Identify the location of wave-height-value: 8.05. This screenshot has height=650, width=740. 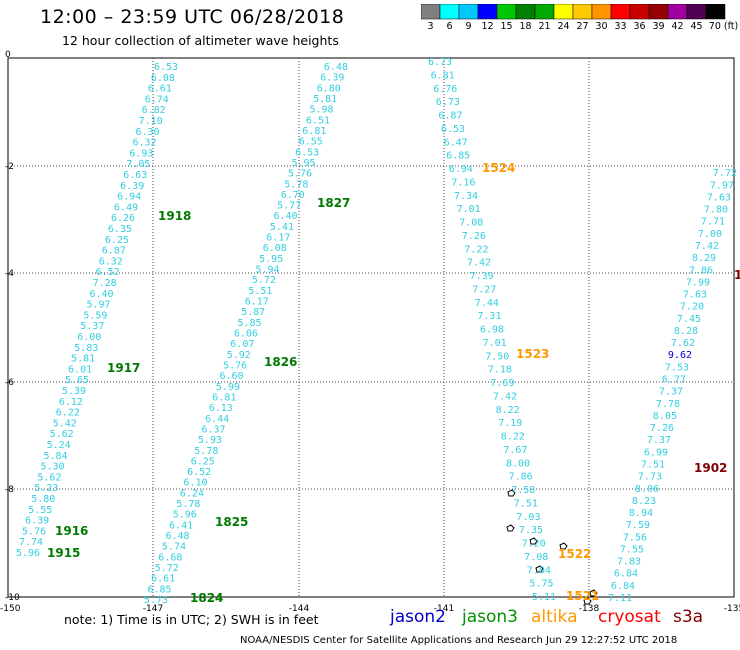
(665, 416).